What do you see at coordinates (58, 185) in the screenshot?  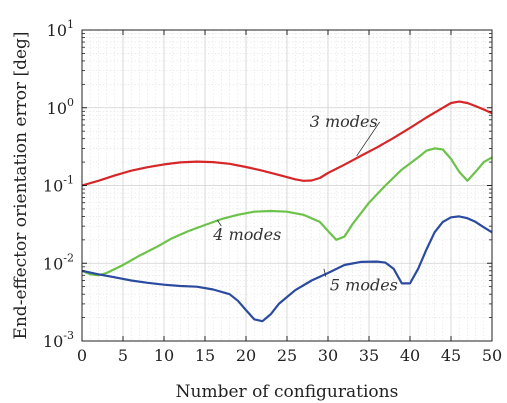 I see `y-tick-label: 10⁻¹` at bounding box center [58, 185].